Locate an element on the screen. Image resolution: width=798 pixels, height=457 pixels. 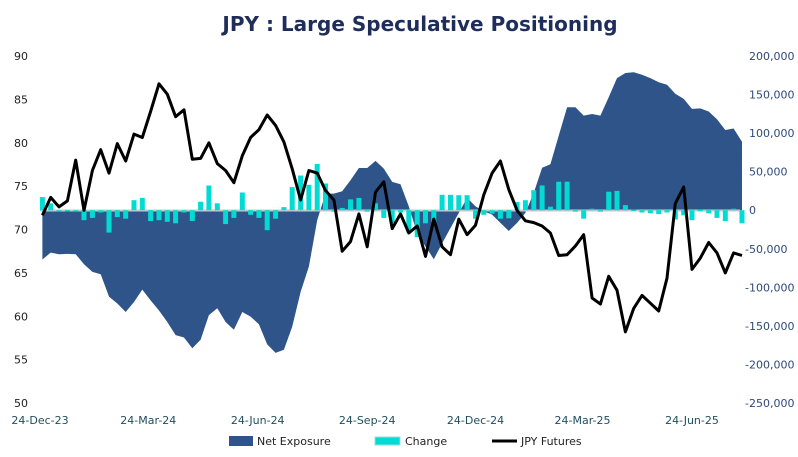
right-tick-label: 100,000 is located at coordinates (772, 133).